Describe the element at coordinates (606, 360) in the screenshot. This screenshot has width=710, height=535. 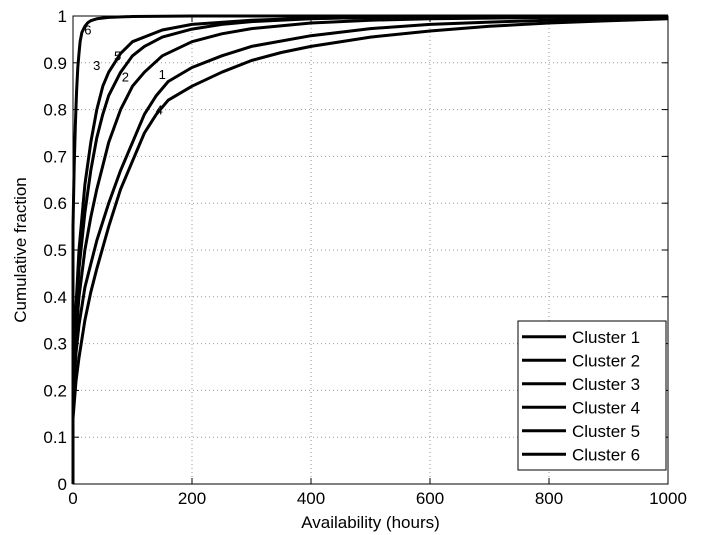
I see `legend-entry: Cluster 2` at that location.